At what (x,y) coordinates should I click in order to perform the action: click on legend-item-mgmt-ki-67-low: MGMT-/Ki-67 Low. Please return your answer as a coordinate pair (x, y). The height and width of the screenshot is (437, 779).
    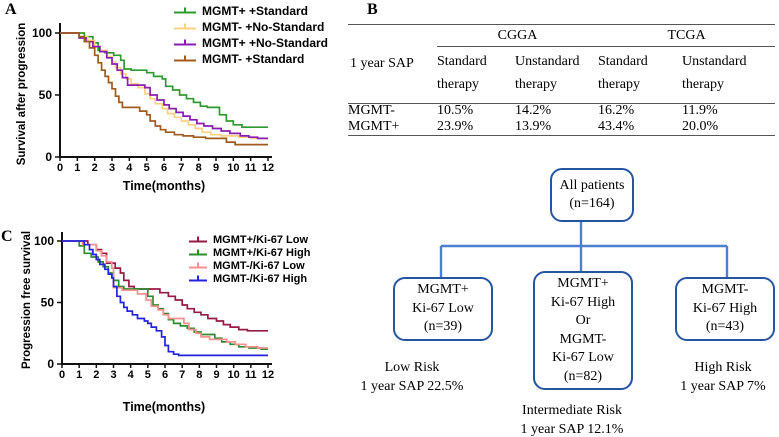
    Looking at the image, I should click on (249, 265).